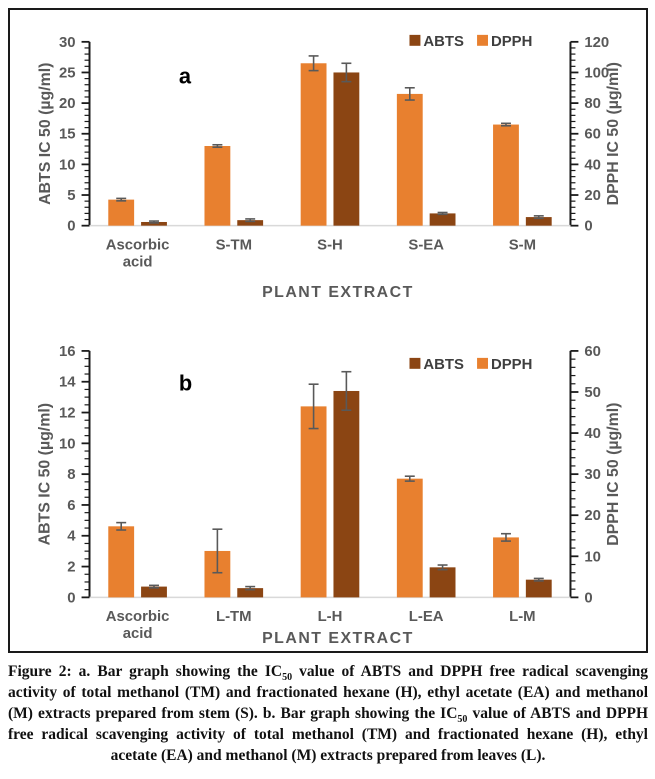 This screenshot has width=655, height=779. I want to click on right-tick-label: 30, so click(592, 475).